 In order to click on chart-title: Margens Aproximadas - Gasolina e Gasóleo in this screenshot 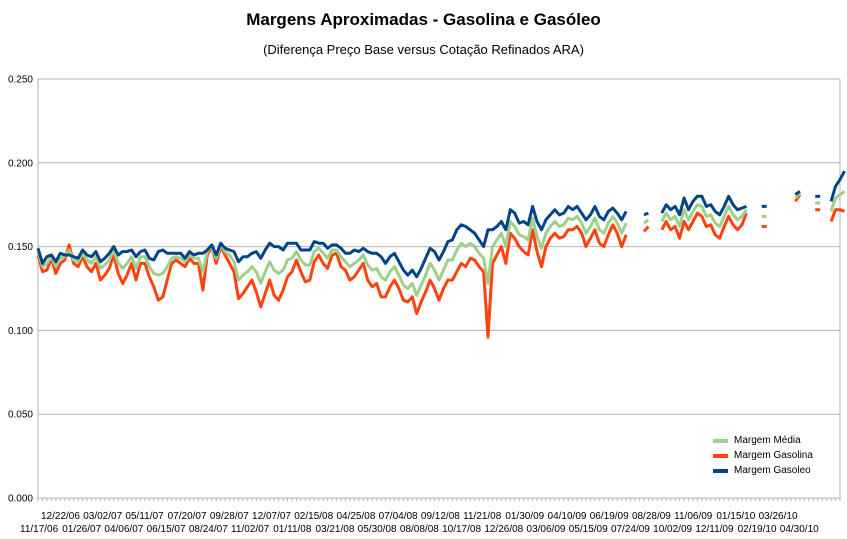, I will do `click(423, 19)`.